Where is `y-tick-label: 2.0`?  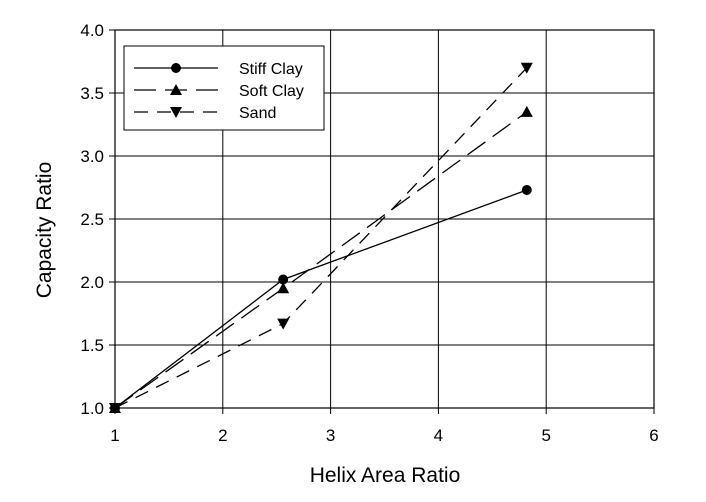
y-tick-label: 2.0 is located at coordinates (92, 282).